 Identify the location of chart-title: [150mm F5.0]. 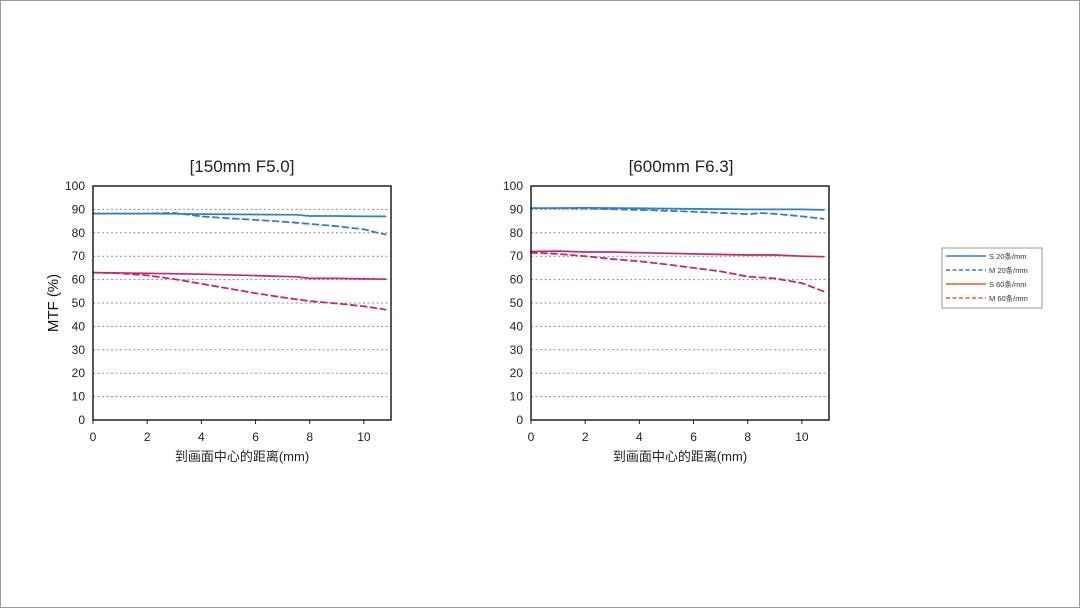
(242, 166).